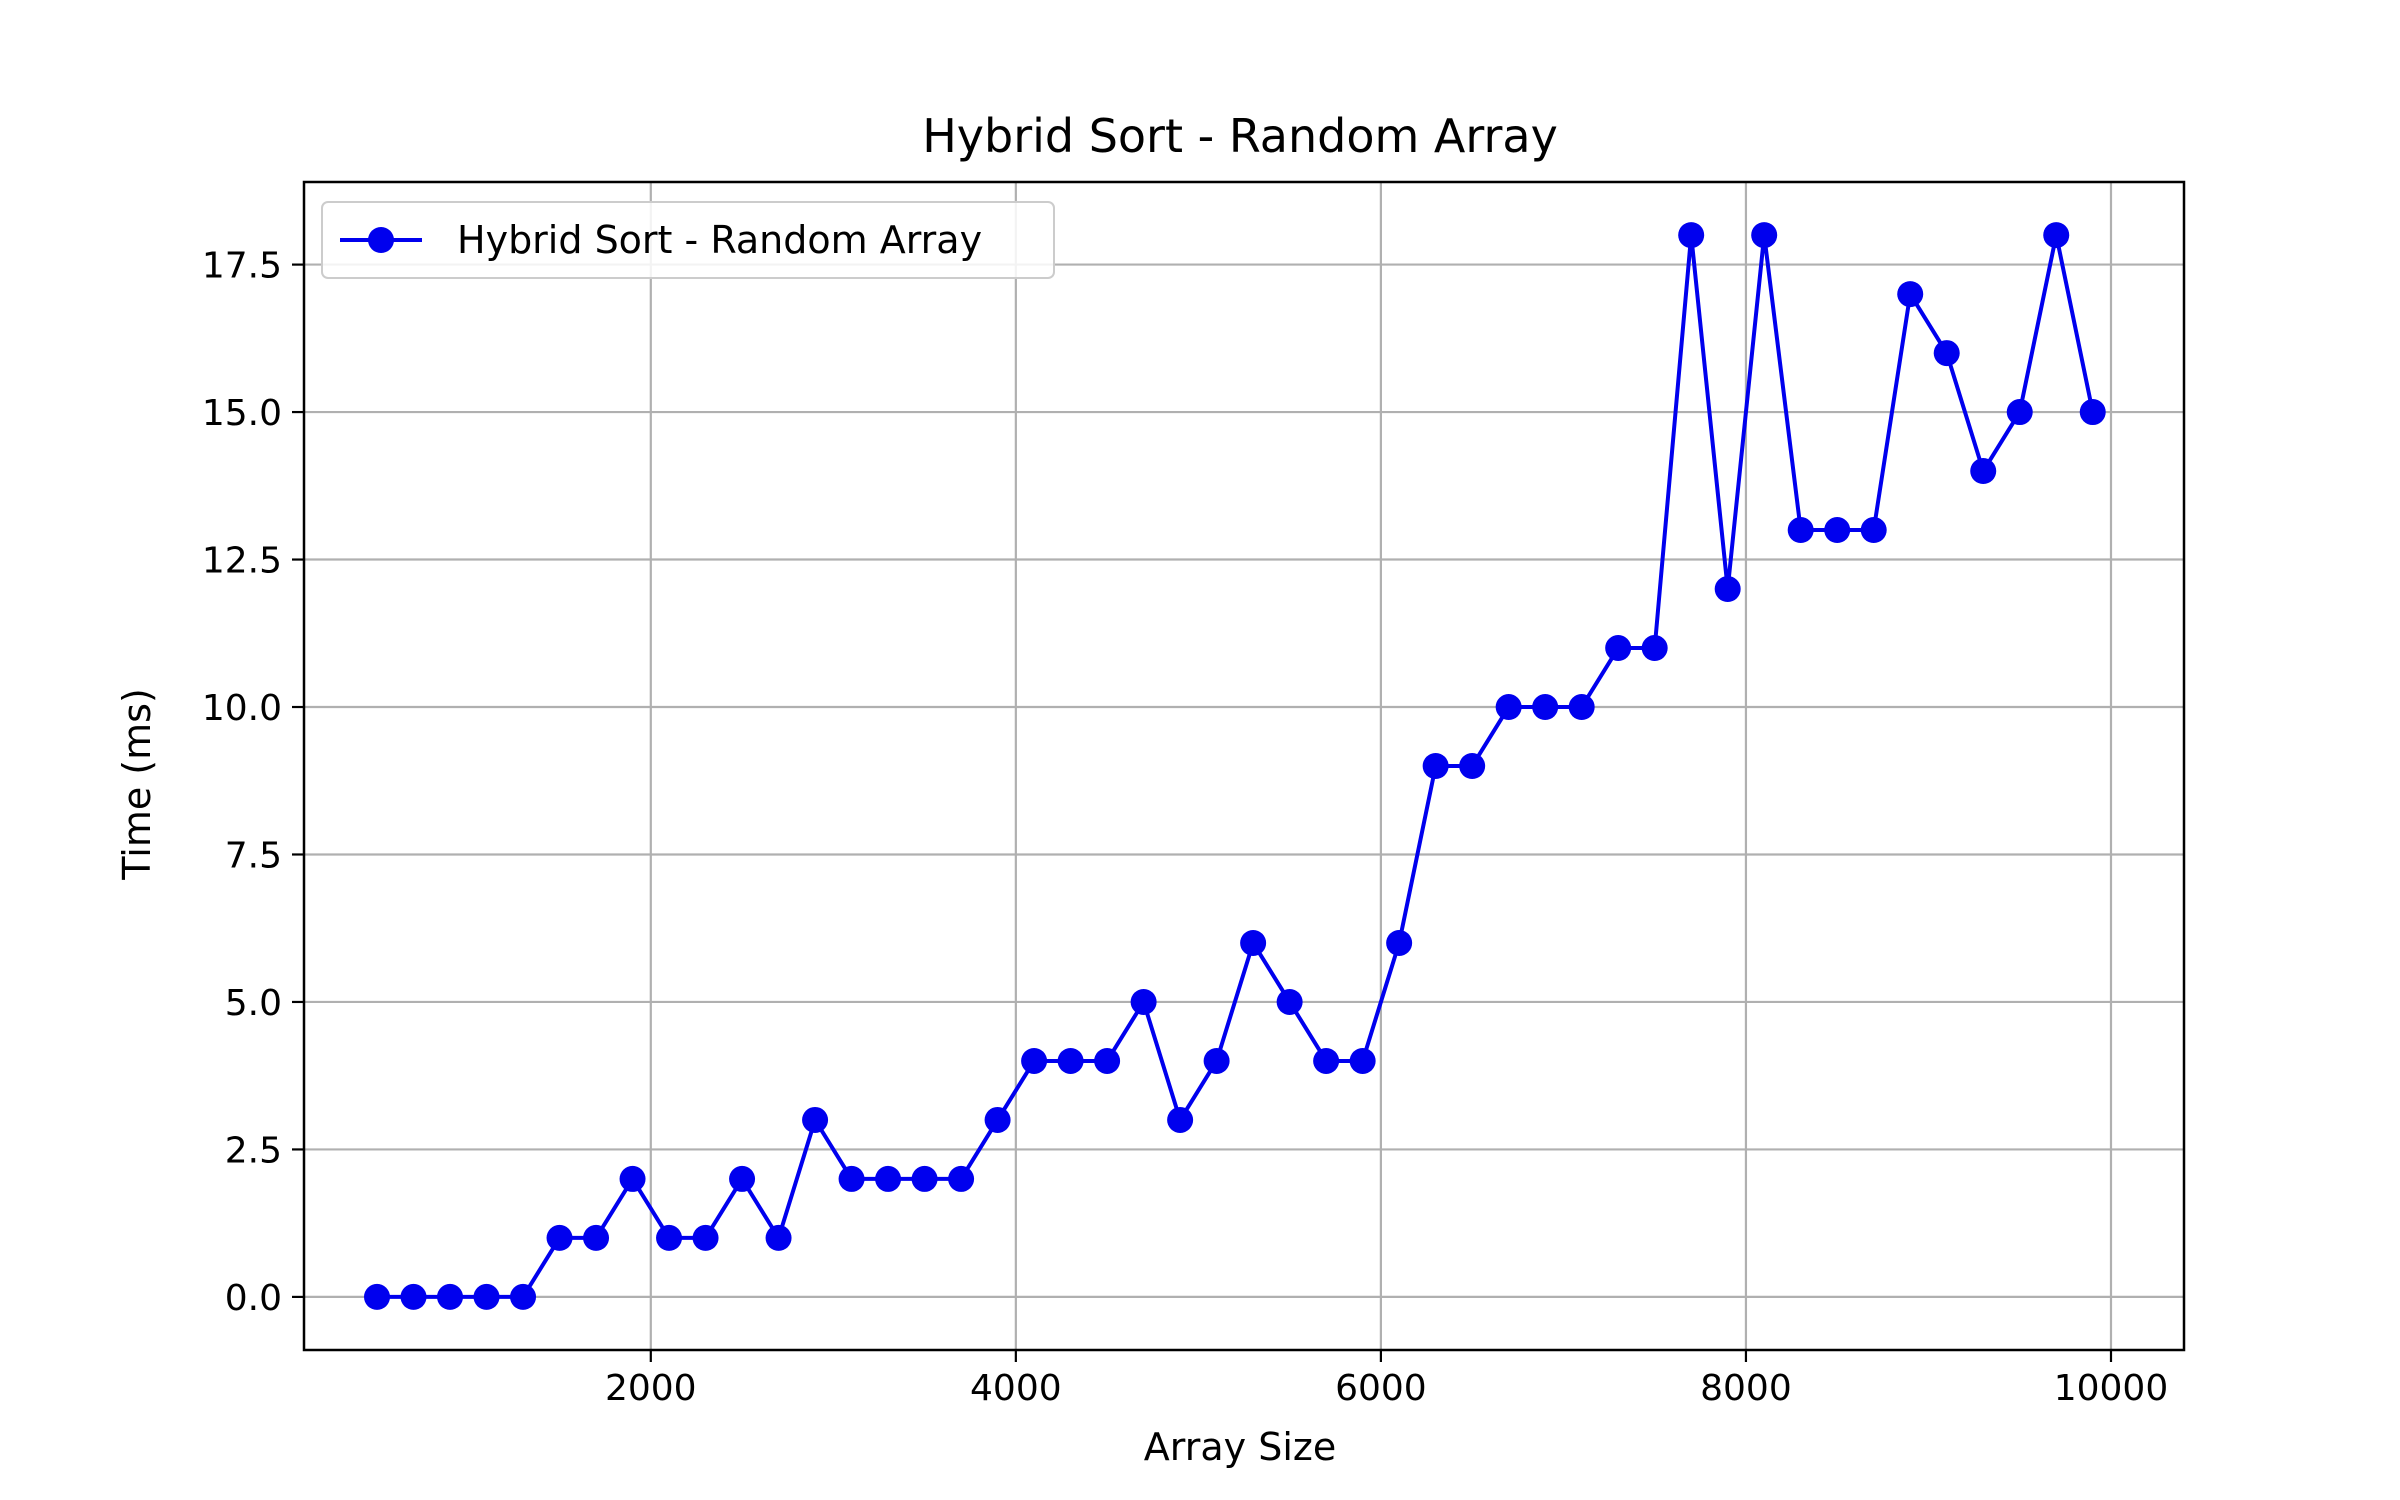  Describe the element at coordinates (242, 266) in the screenshot. I see `y-tick-label: 17.5` at that location.